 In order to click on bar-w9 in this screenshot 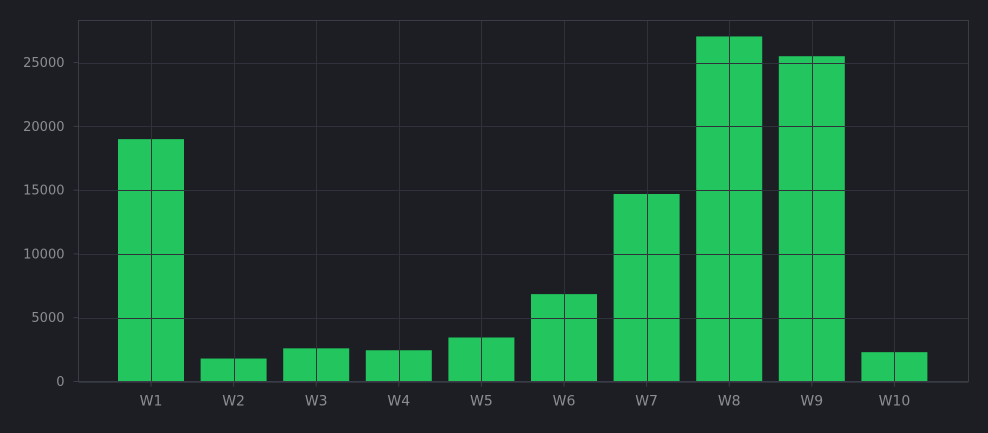, I will do `click(811, 219)`.